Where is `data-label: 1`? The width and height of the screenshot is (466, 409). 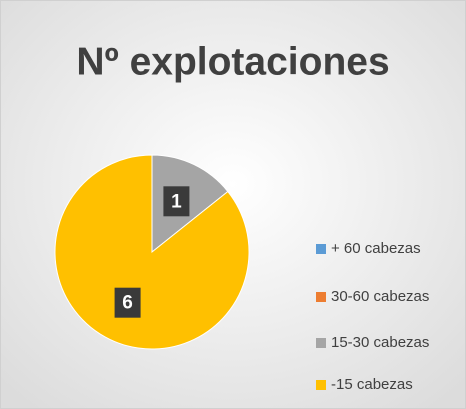 data-label: 1 is located at coordinates (176, 201).